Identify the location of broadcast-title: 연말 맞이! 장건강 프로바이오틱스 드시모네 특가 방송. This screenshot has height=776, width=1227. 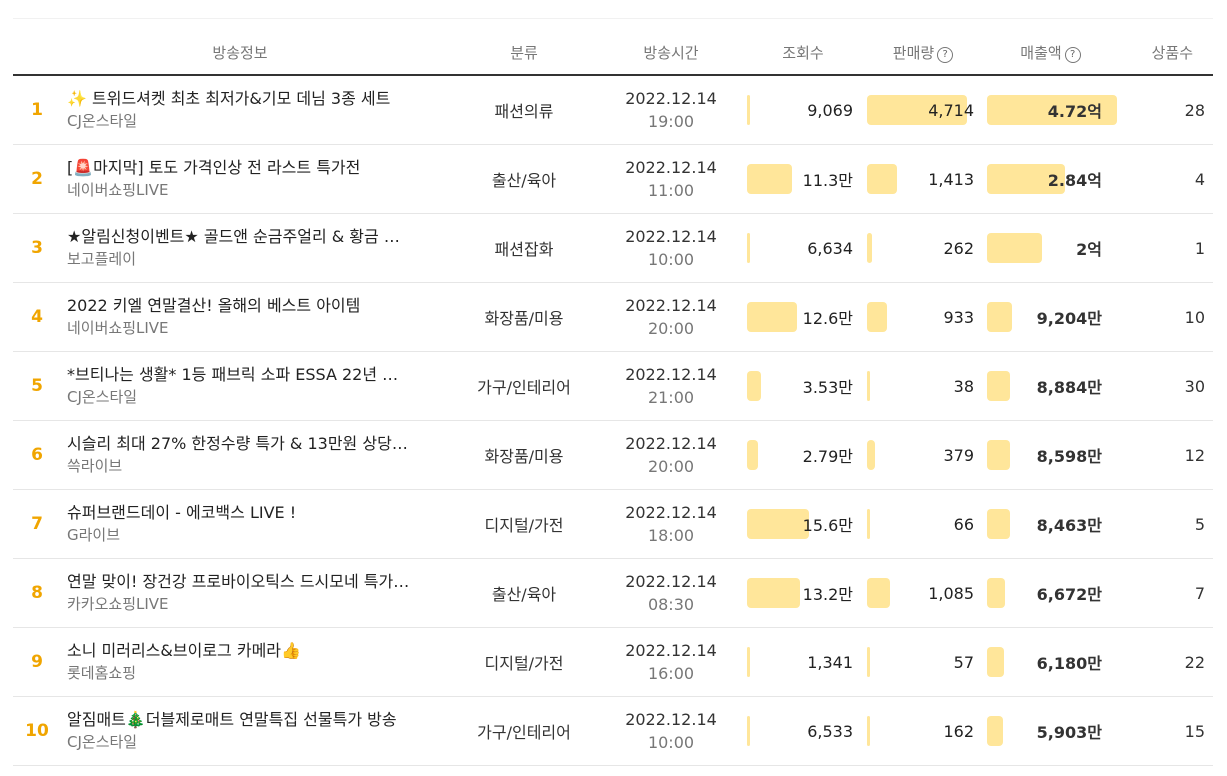
(239, 582).